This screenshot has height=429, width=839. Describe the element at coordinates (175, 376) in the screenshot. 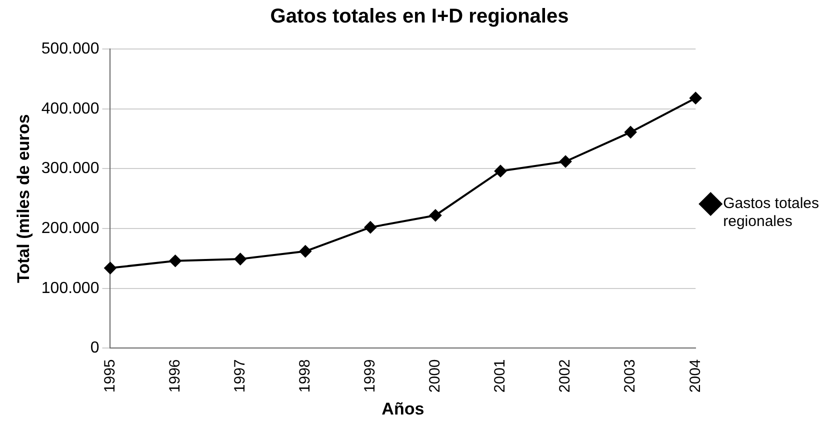

I see `x-tick-label: 1996` at that location.